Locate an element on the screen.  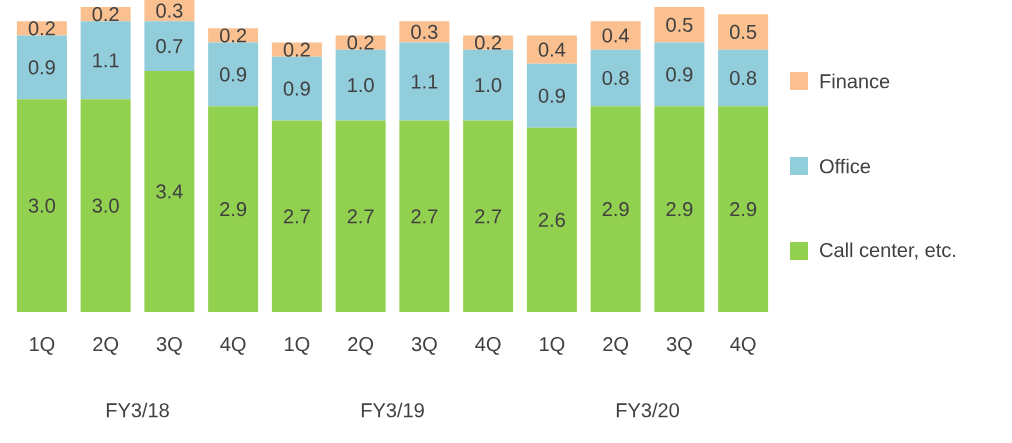
text: FY3/18 is located at coordinates (137, 410).